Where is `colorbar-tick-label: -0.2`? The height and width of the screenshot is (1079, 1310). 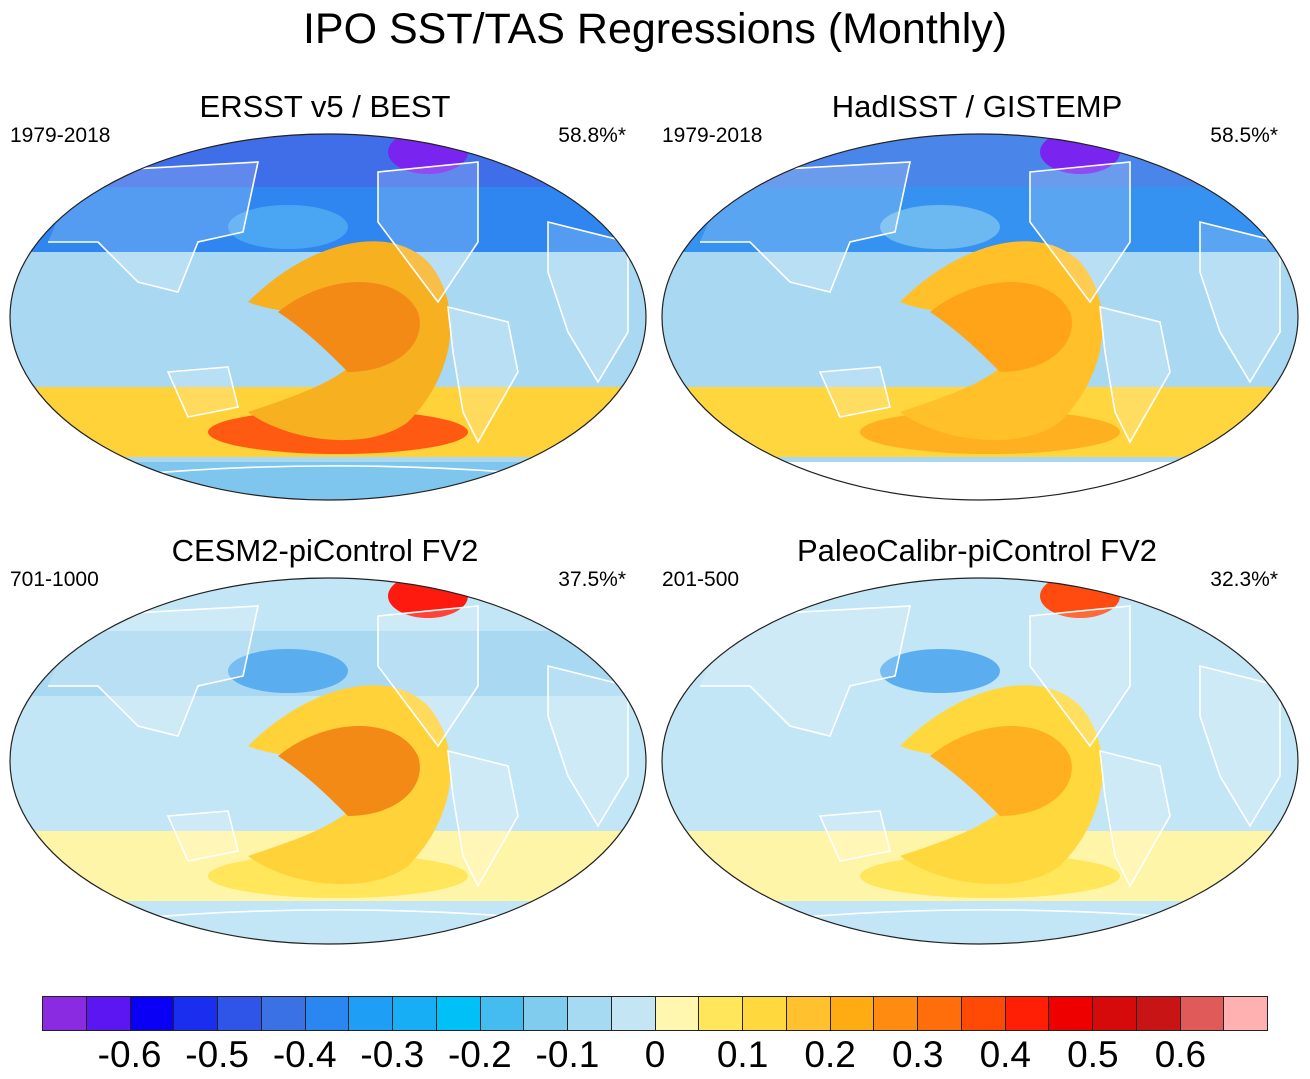
colorbar-tick-label: -0.2 is located at coordinates (479, 1054).